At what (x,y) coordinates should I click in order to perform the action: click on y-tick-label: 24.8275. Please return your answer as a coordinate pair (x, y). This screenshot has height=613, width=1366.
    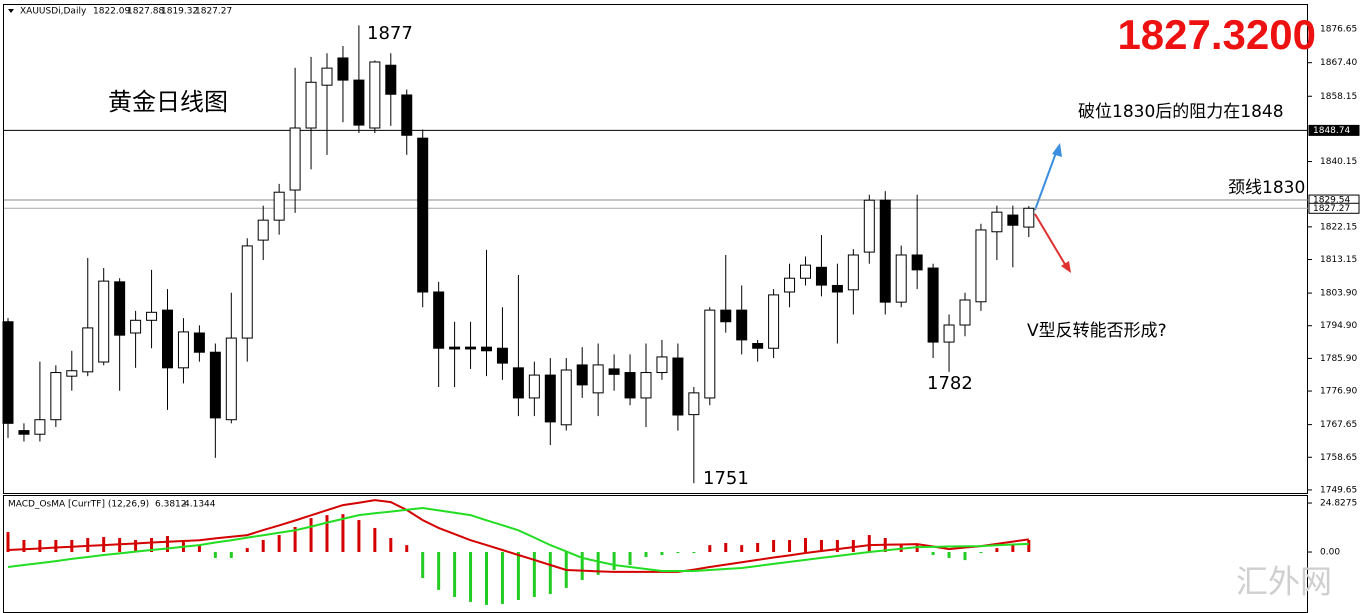
    Looking at the image, I should click on (1338, 504).